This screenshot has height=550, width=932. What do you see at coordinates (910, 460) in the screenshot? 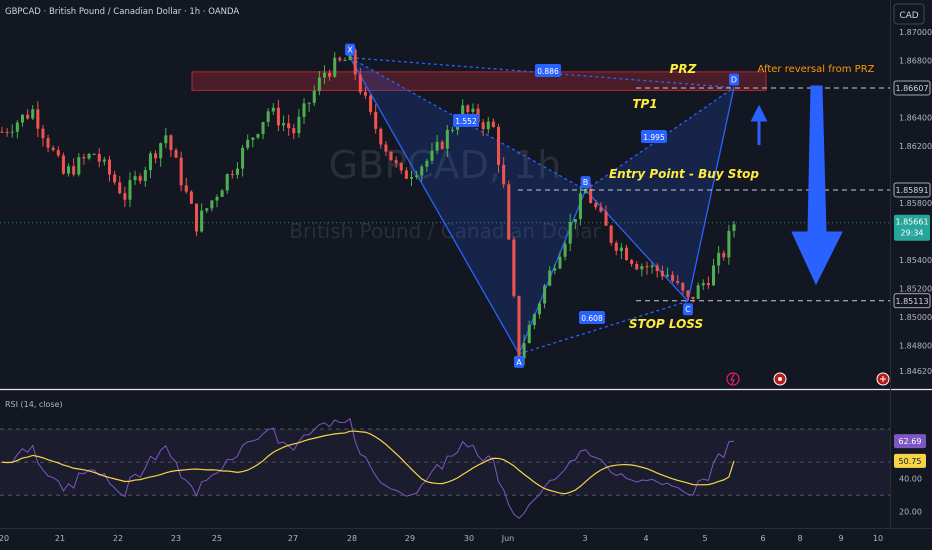
I see `rsi-value-tag` at bounding box center [910, 460].